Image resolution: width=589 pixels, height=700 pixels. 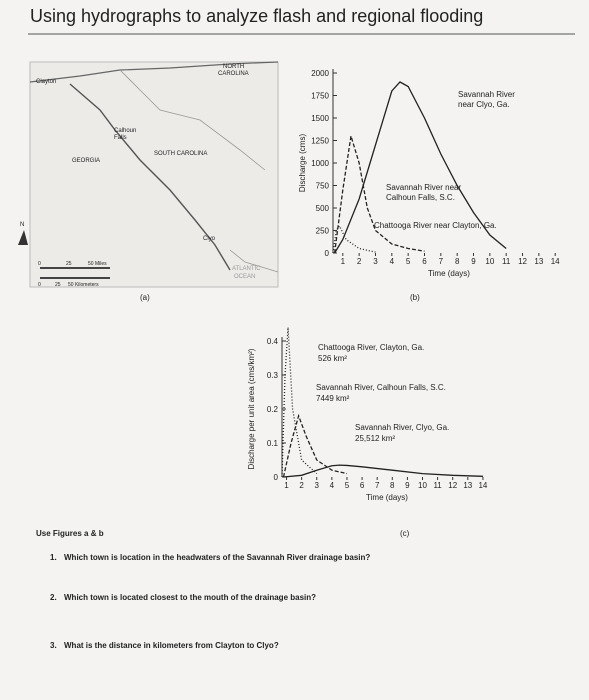 What do you see at coordinates (405, 533) in the screenshot?
I see `caption: (c)` at bounding box center [405, 533].